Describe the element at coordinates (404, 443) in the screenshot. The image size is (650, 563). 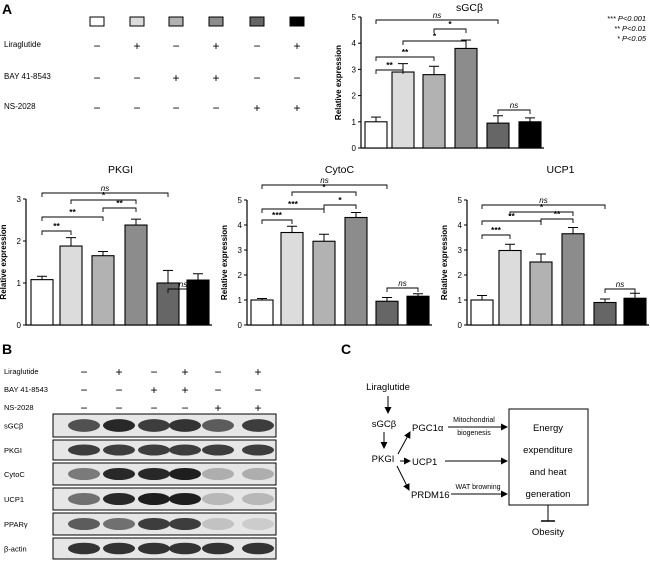
I see `arrow-pkgi-pgc1a` at that location.